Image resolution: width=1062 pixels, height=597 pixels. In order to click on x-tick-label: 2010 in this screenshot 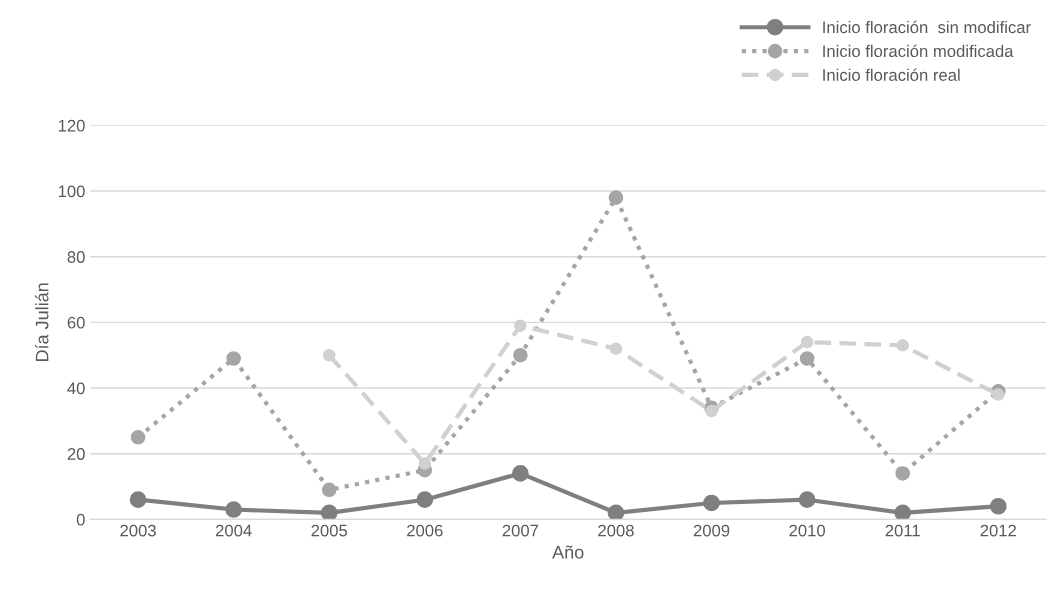, I will do `click(807, 530)`.